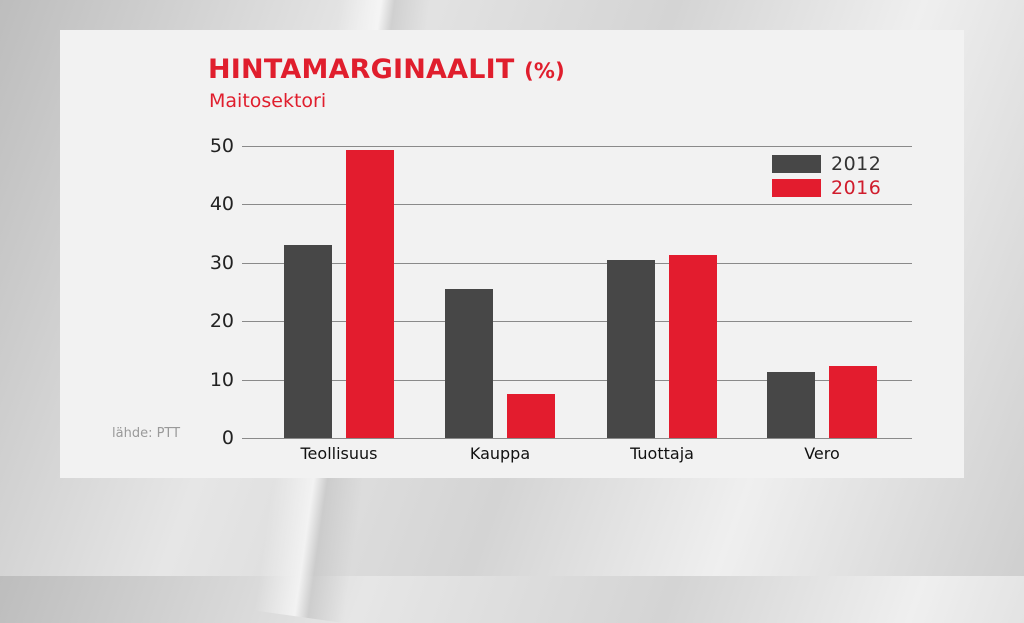 The width and height of the screenshot is (1024, 623). What do you see at coordinates (221, 262) in the screenshot?
I see `y-tick-label: 30` at bounding box center [221, 262].